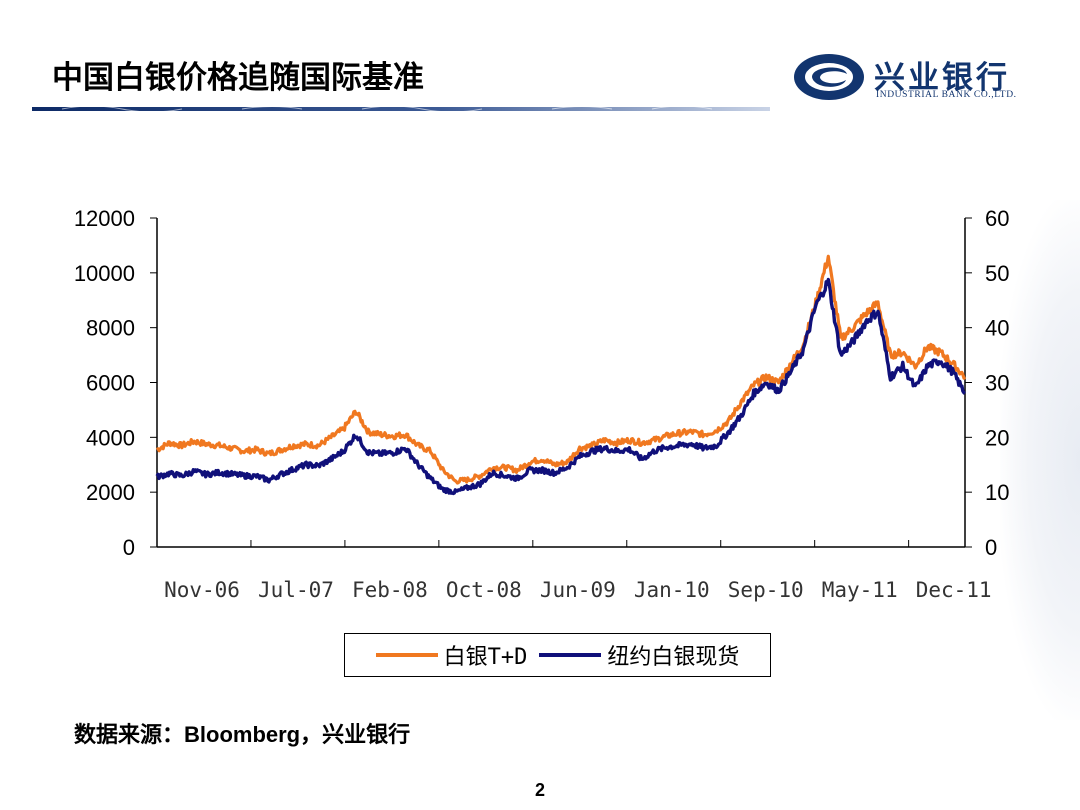 This screenshot has width=1080, height=810. Describe the element at coordinates (672, 590) in the screenshot. I see `x-tick-label: Jan-10` at that location.